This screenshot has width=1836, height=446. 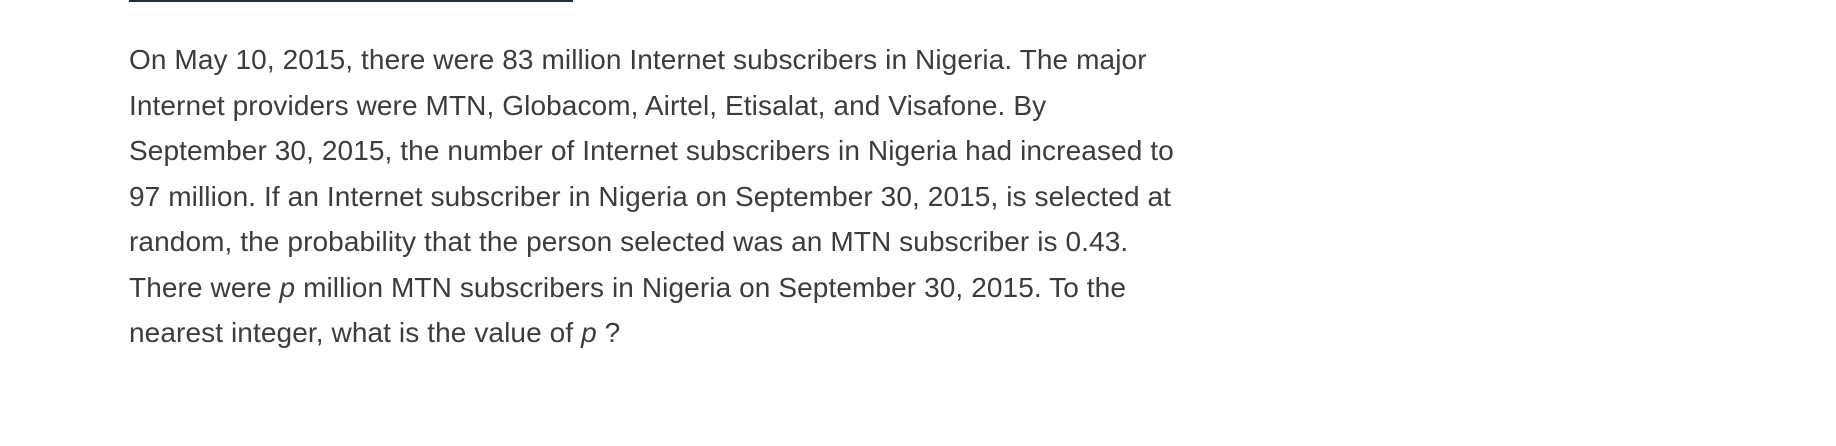 I want to click on question-text-part-3: ?, so click(x=608, y=332).